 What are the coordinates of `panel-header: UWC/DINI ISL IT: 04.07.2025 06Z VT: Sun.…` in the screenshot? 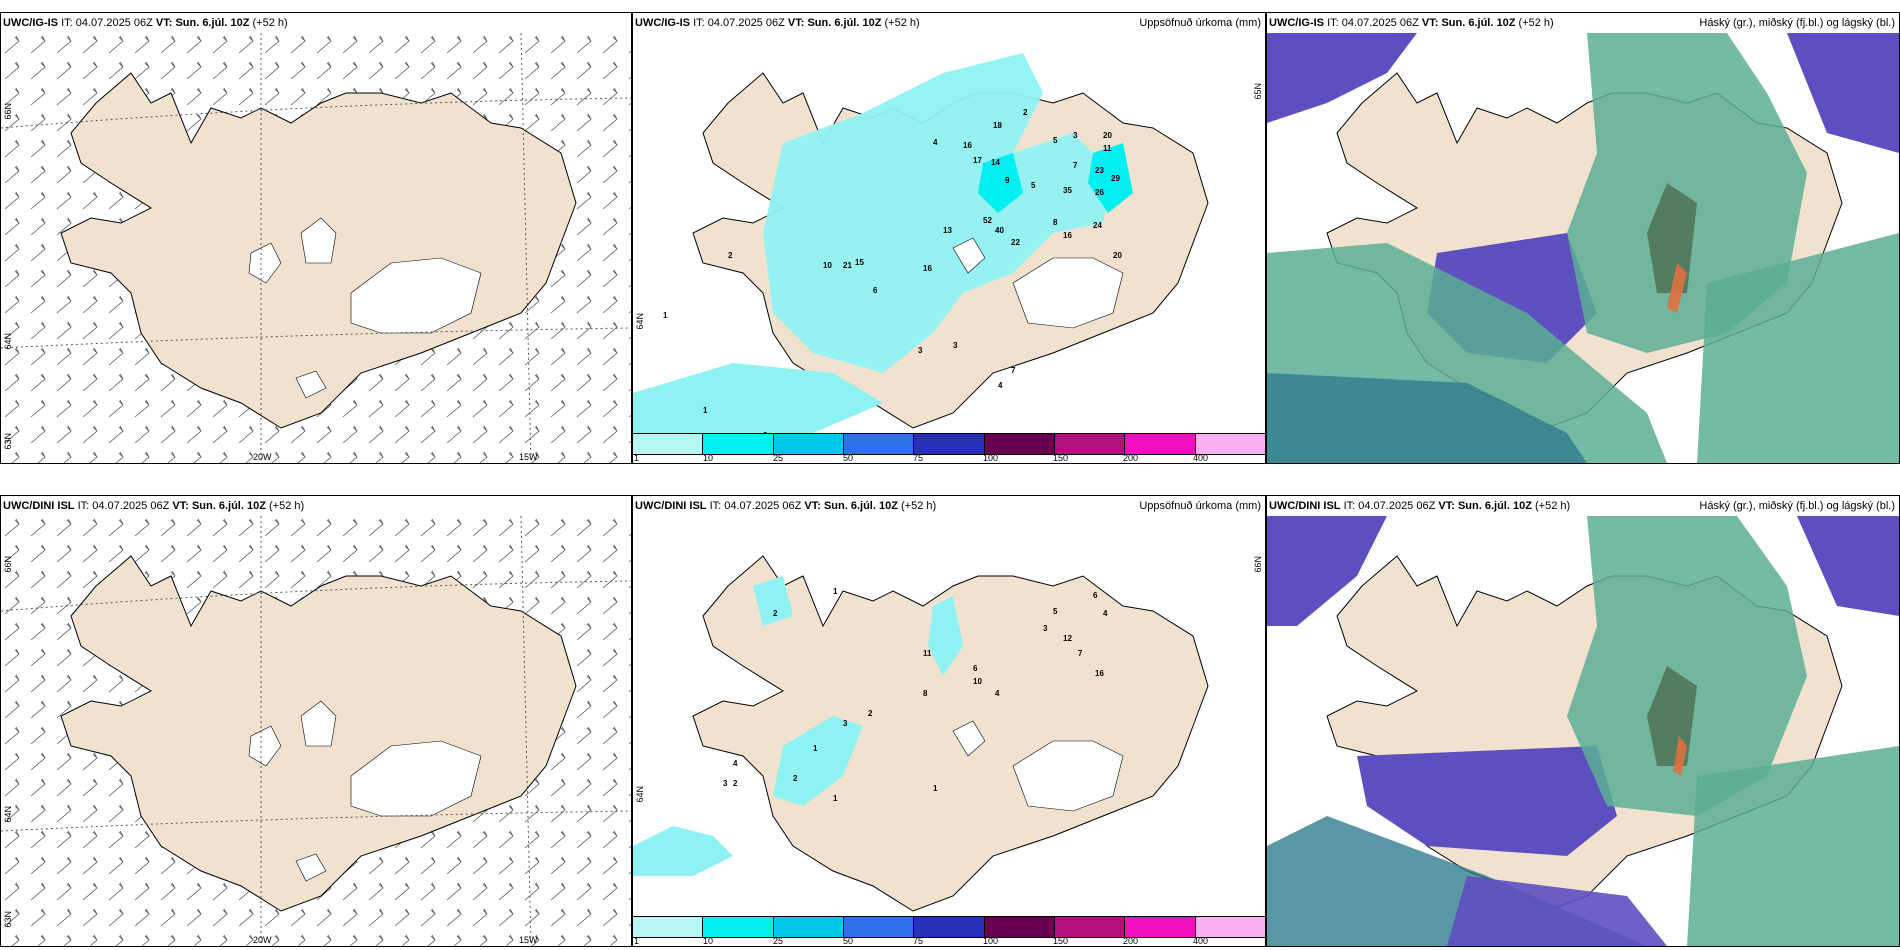 It's located at (1583, 506).